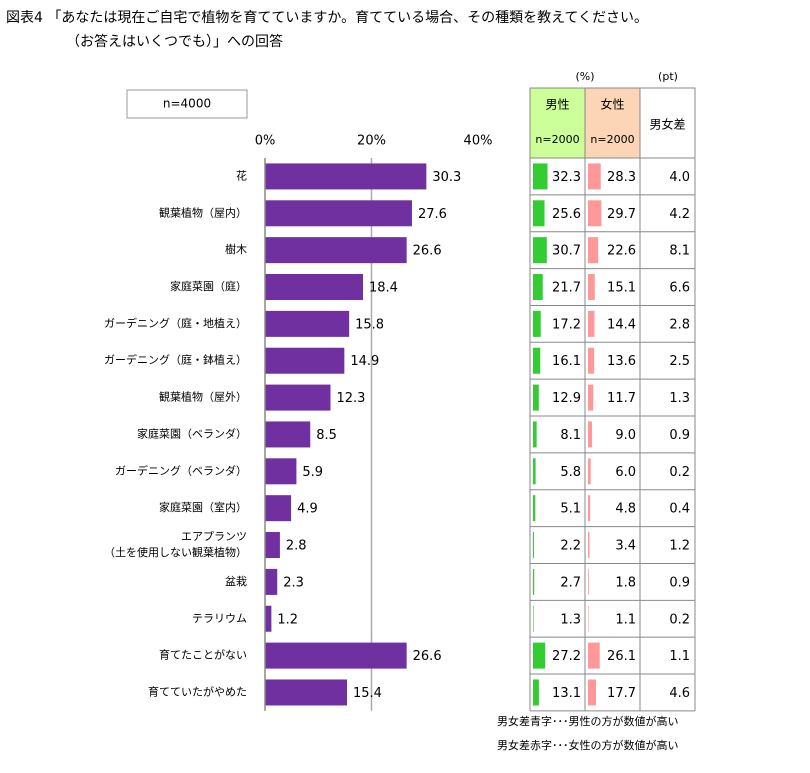 The image size is (810, 773). Describe the element at coordinates (293, 582) in the screenshot. I see `value-label: 2.3` at that location.